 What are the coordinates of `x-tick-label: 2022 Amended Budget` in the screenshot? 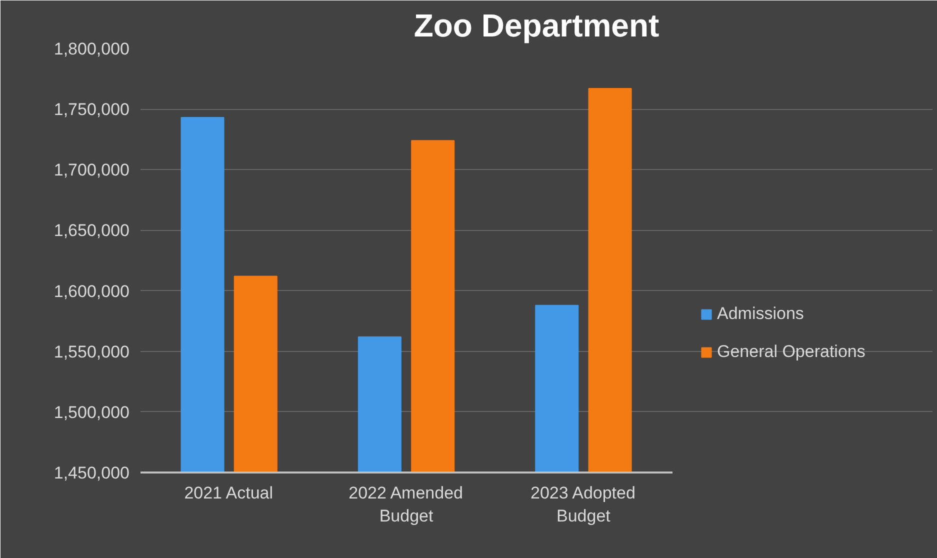 It's located at (406, 505).